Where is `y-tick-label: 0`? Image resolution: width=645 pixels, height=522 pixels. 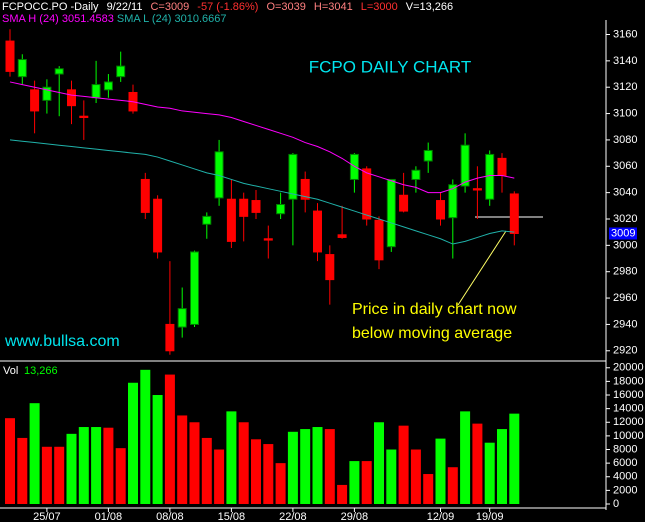
y-tick-label: 0 is located at coordinates (616, 504).